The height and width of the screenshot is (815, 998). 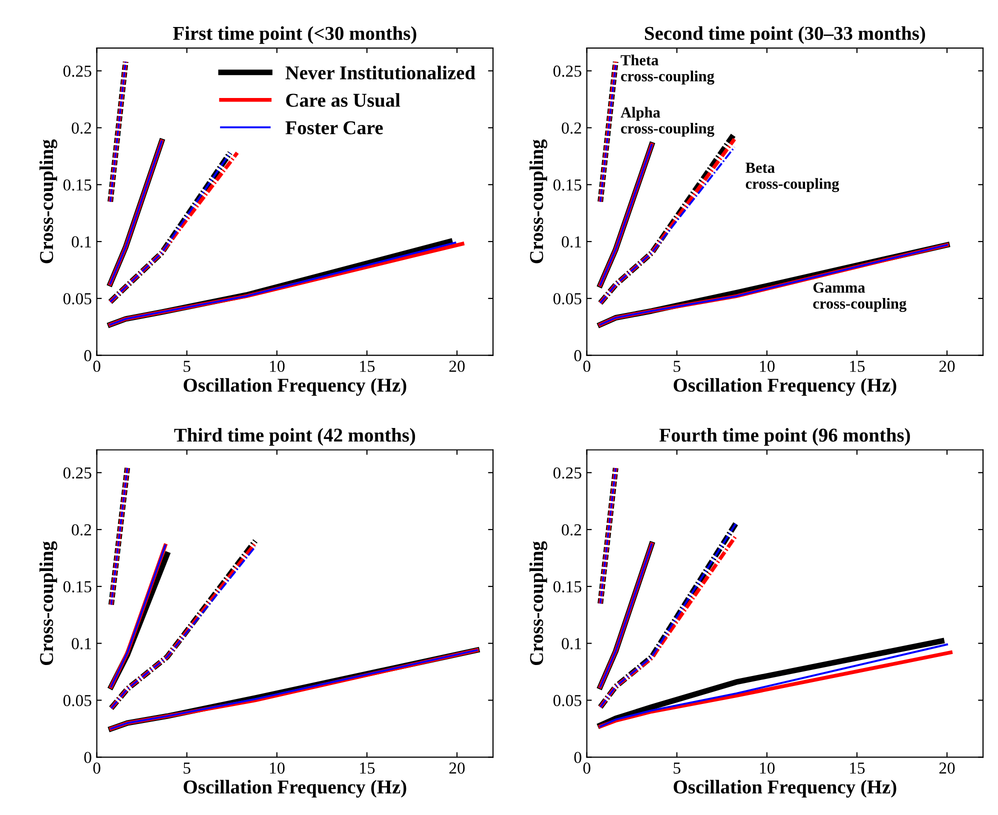 I want to click on legend-label: Care as Usual, so click(x=343, y=100).